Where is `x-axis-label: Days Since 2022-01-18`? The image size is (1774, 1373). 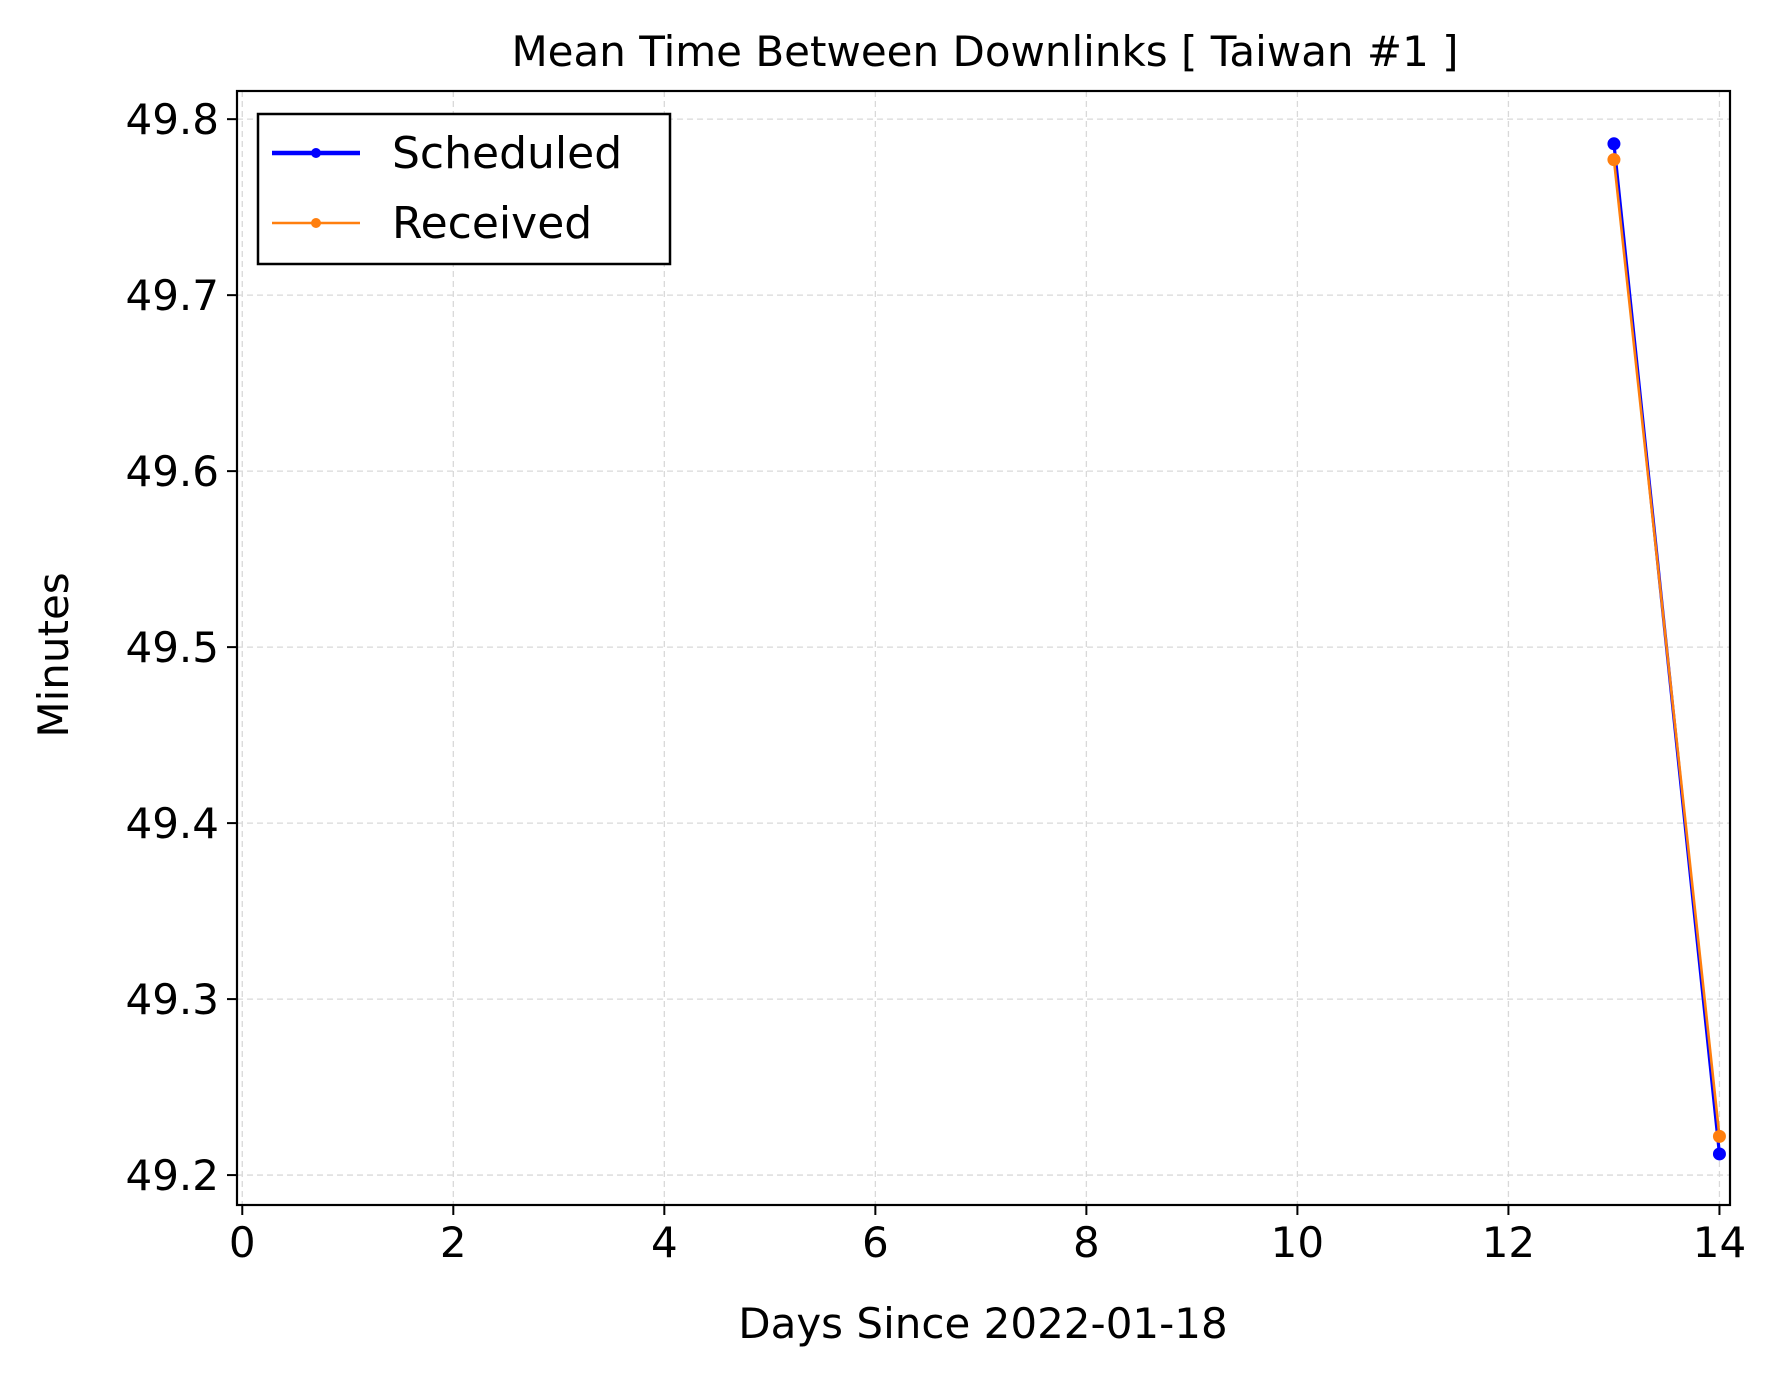 x-axis-label: Days Since 2022-01-18 is located at coordinates (982, 1323).